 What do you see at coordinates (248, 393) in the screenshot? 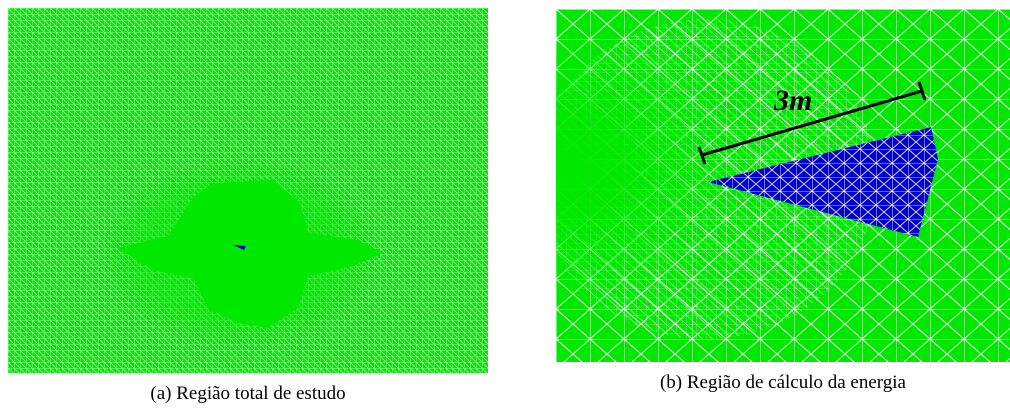
I see `caption-a: (a) Região total de estudo` at bounding box center [248, 393].